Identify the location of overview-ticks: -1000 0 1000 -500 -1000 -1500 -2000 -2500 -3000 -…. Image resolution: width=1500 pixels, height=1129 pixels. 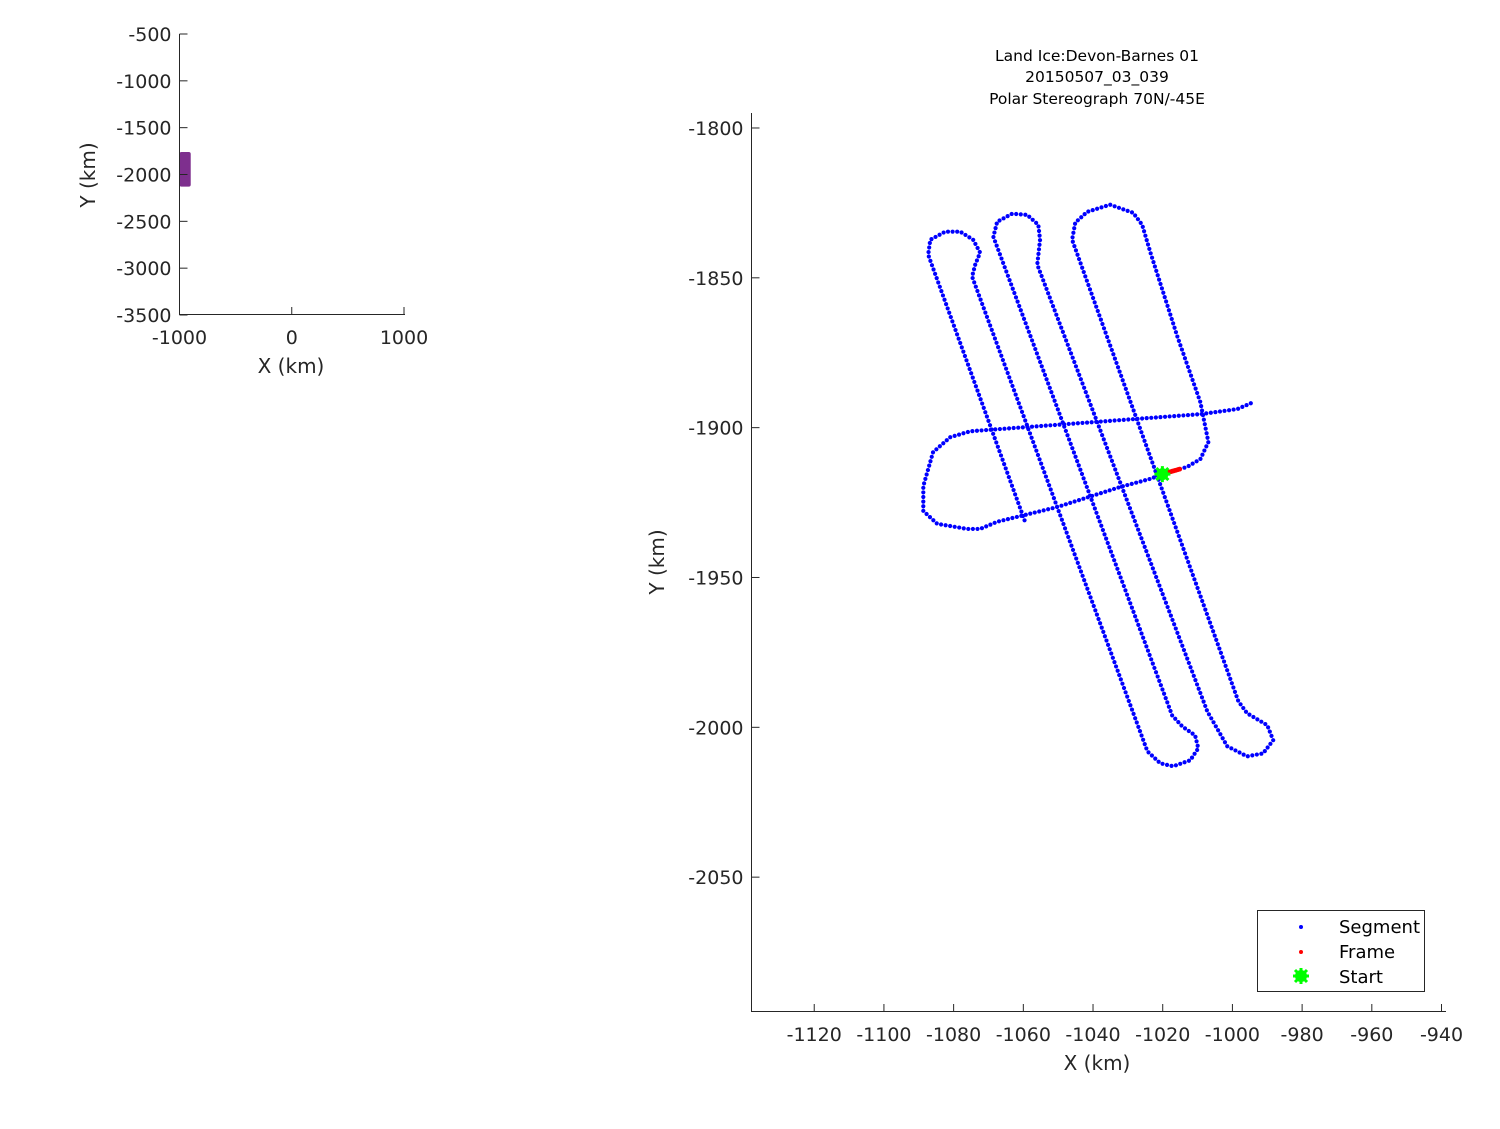
(272, 186).